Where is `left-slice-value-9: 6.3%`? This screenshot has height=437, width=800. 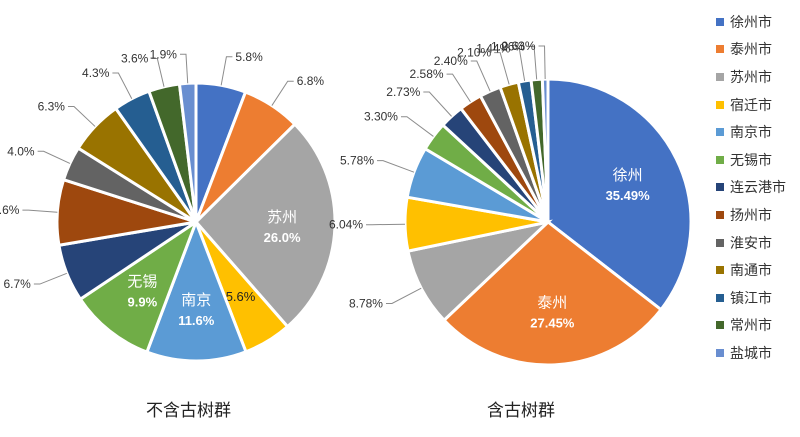
left-slice-value-9: 6.3% is located at coordinates (52, 107).